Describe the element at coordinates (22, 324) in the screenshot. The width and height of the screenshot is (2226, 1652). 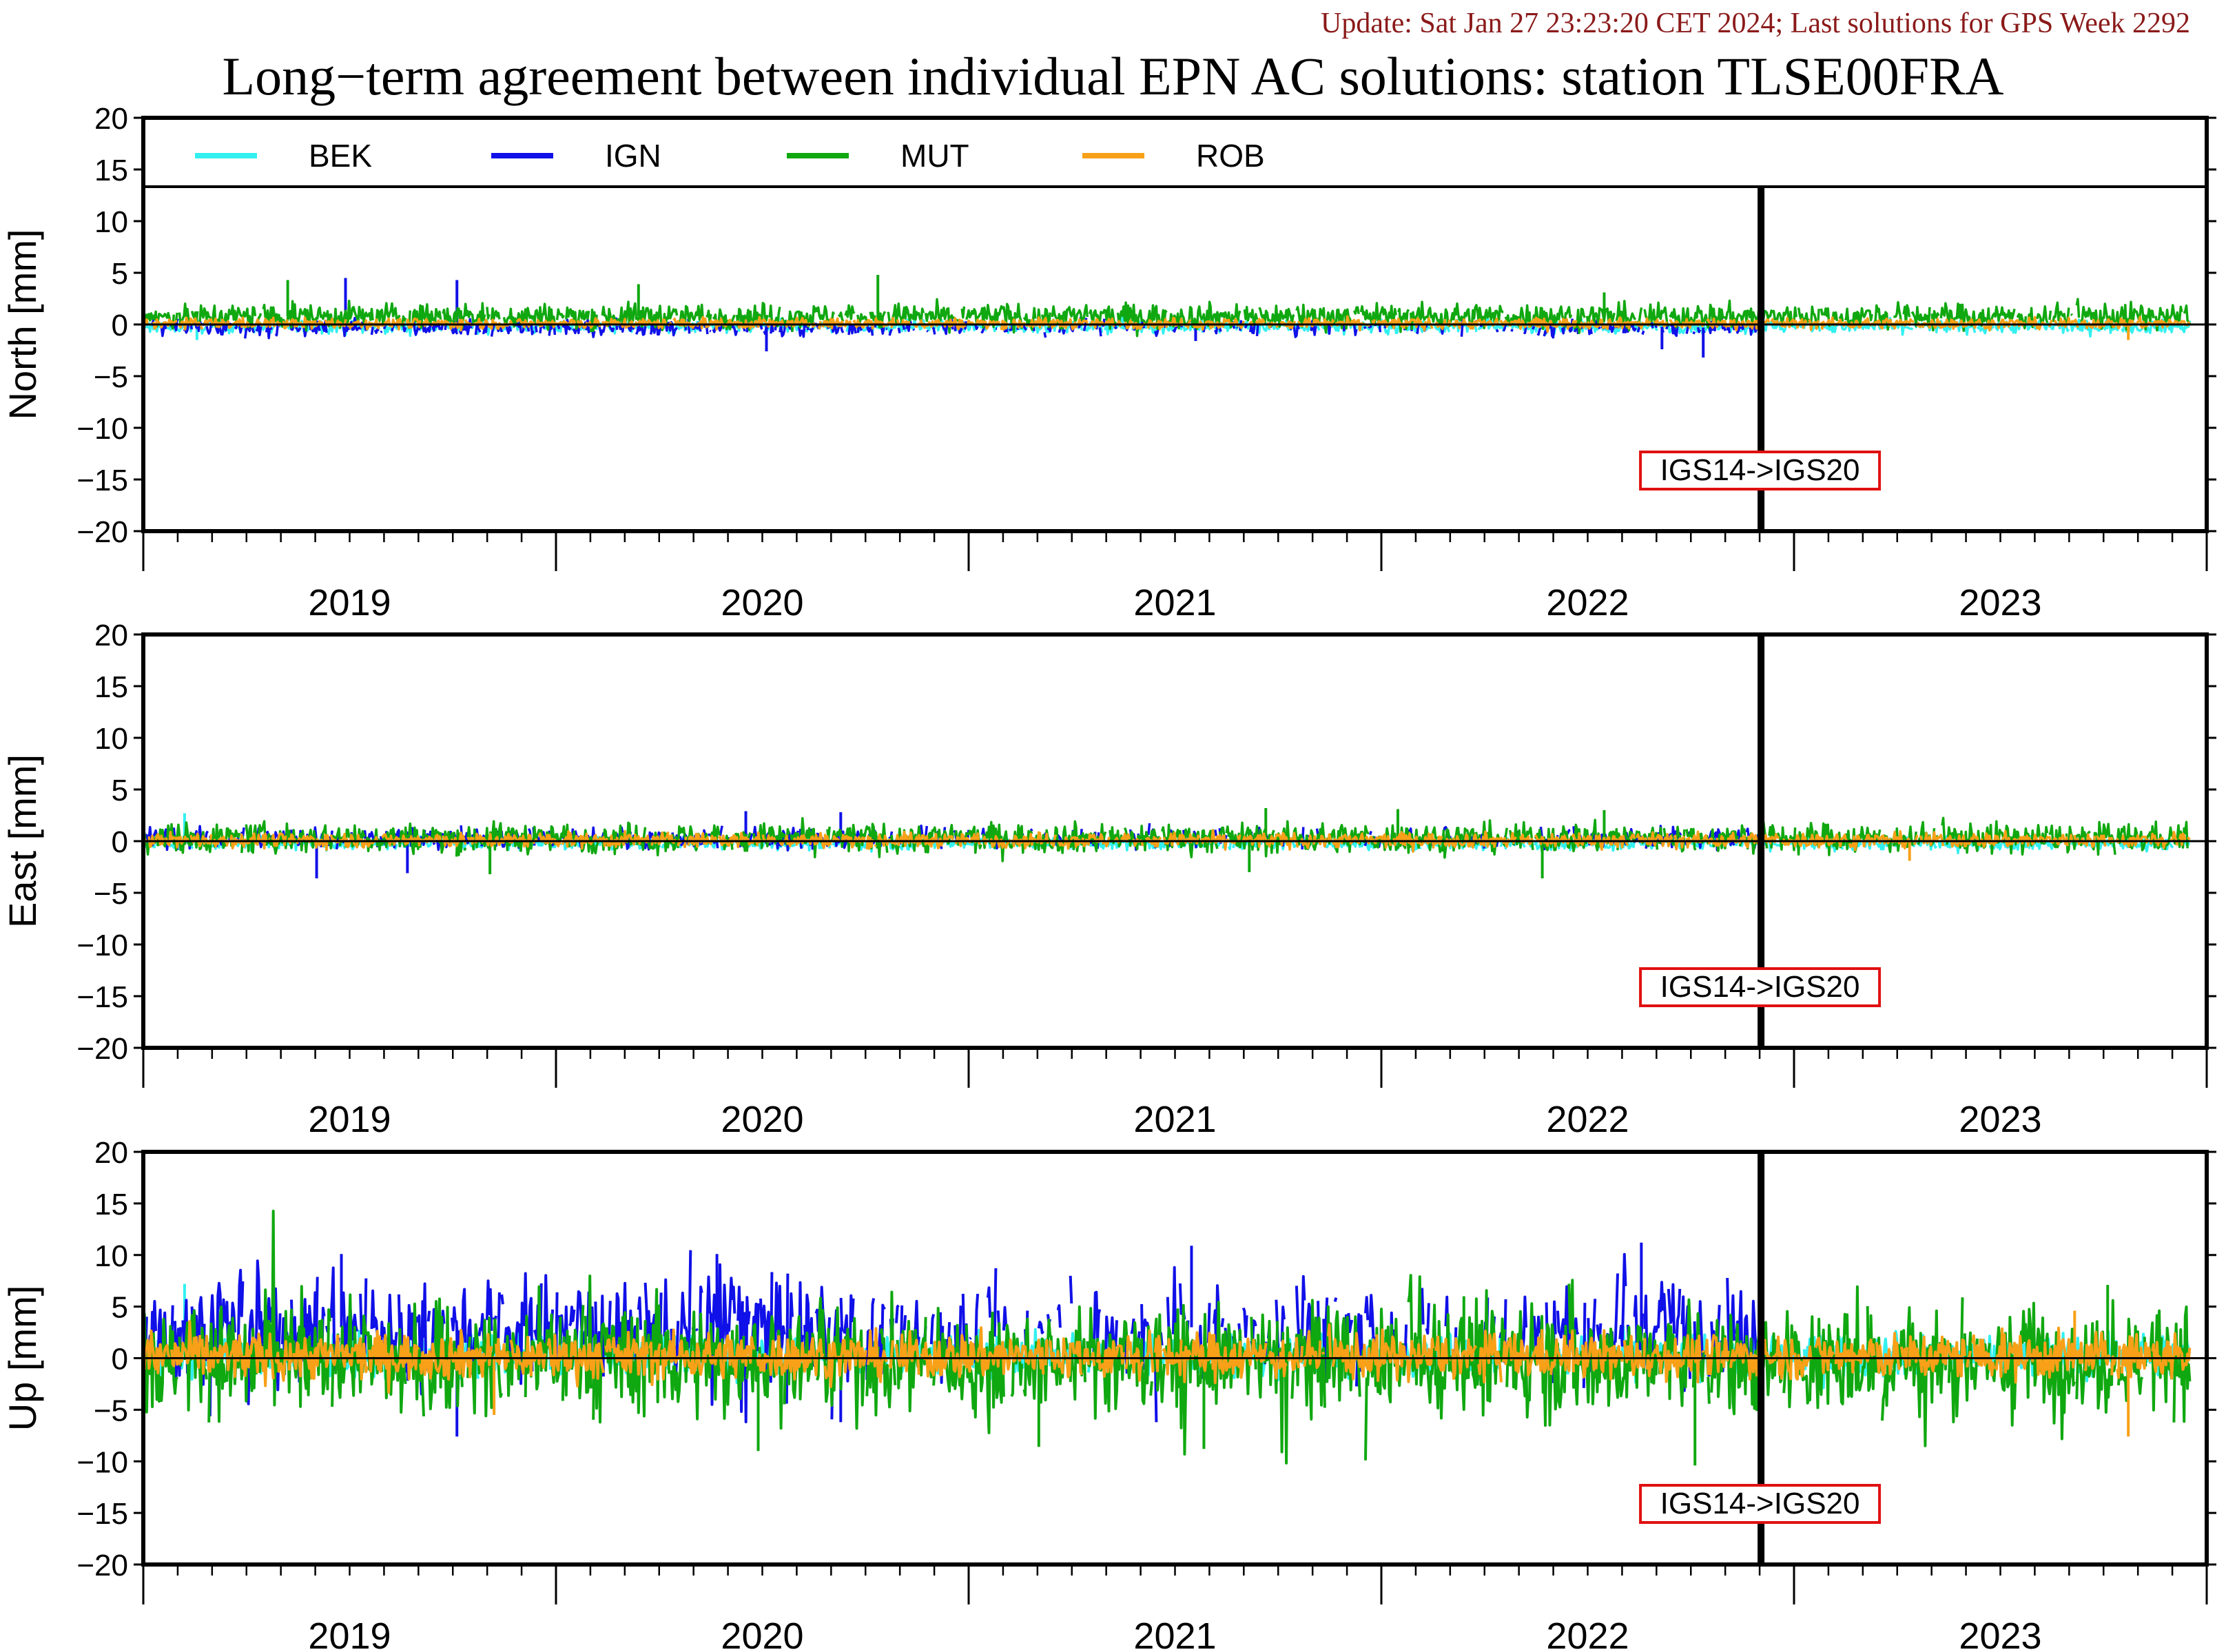
I see `y-axis-label: North [mm]` at that location.